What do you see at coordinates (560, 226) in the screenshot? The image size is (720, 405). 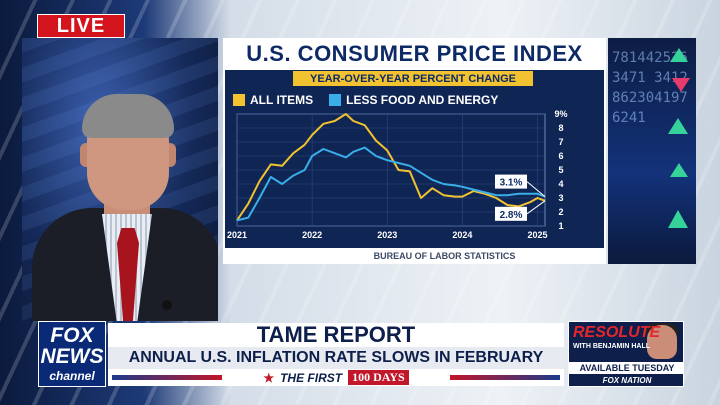 I see `y-tick-label: 1` at bounding box center [560, 226].